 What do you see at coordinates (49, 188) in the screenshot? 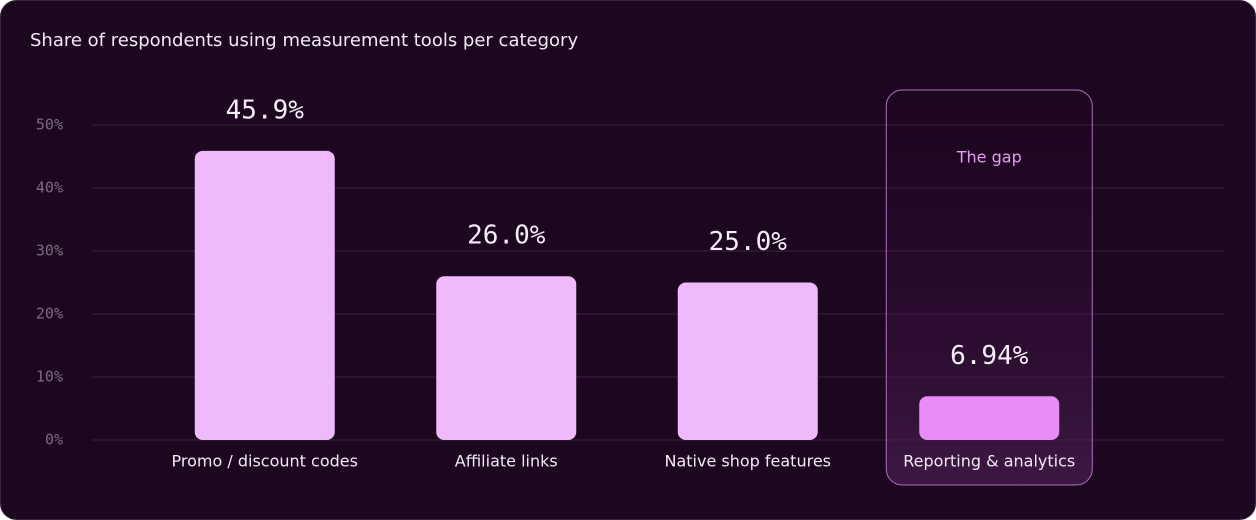
I see `y-tick-label: 40%` at bounding box center [49, 188].